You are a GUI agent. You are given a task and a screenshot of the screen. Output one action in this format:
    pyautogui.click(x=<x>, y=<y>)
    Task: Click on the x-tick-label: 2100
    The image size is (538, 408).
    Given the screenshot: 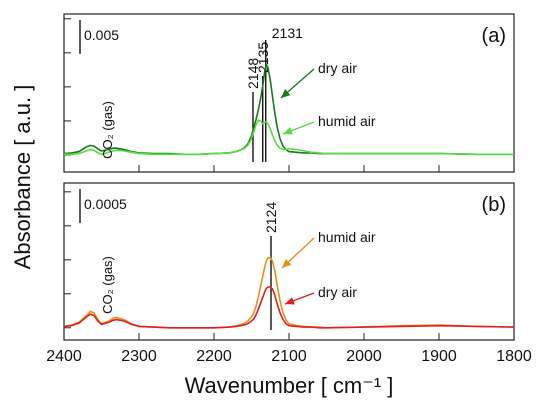 What is the action you would take?
    pyautogui.click(x=289, y=356)
    